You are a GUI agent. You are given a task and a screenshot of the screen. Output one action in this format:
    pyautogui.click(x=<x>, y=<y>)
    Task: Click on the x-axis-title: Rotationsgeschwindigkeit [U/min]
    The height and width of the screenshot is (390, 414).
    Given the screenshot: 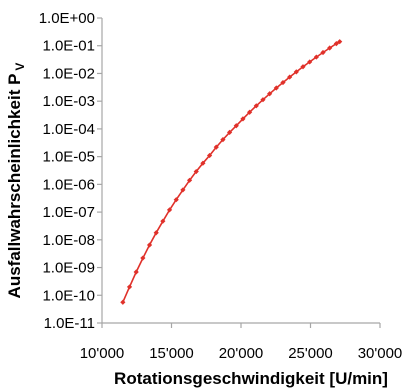 What is the action you would take?
    pyautogui.click(x=251, y=378)
    